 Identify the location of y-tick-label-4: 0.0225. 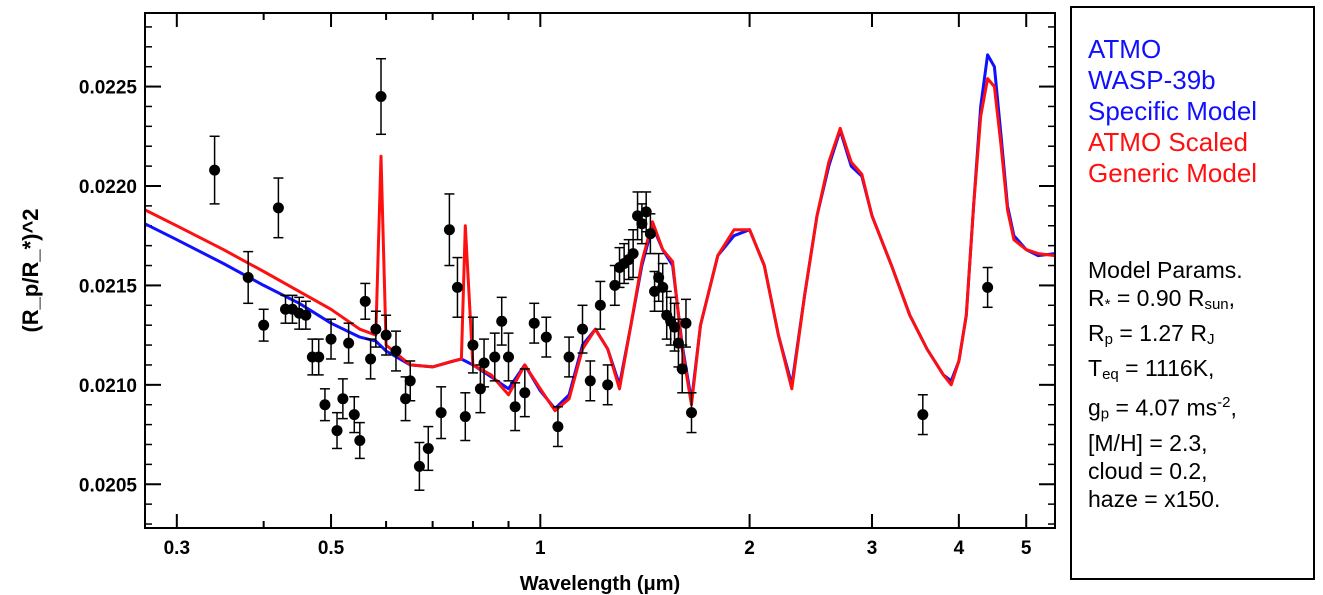
(108, 88).